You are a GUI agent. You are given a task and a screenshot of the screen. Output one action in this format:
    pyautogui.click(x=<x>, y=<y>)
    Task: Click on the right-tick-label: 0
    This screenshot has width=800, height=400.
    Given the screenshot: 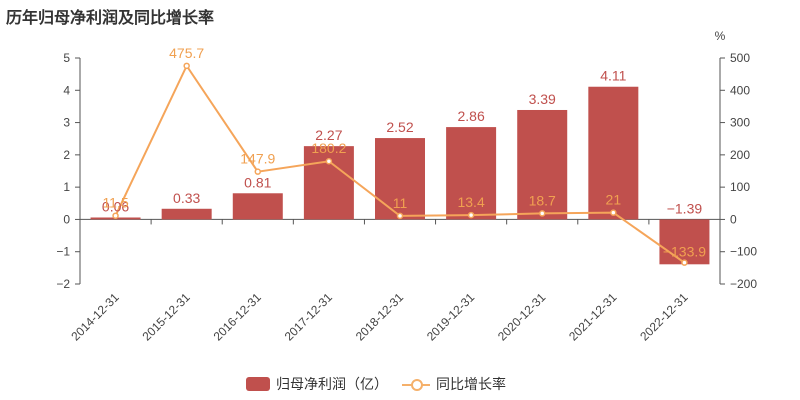 What is the action you would take?
    pyautogui.click(x=733, y=219)
    